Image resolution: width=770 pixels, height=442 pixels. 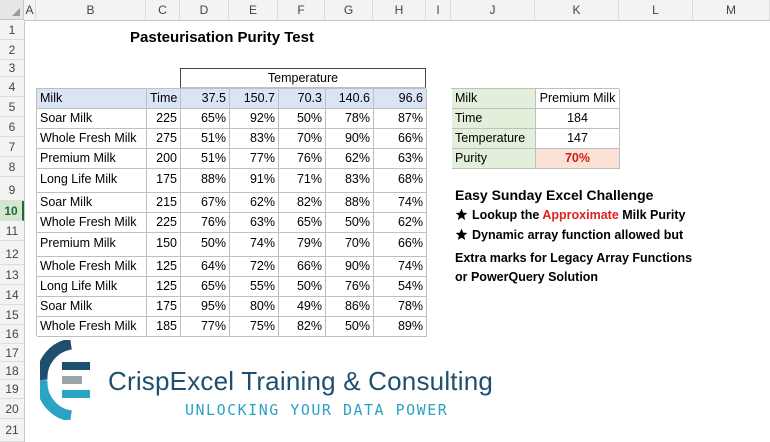 What do you see at coordinates (302, 307) in the screenshot?
I see `purity-cell: 49%` at bounding box center [302, 307].